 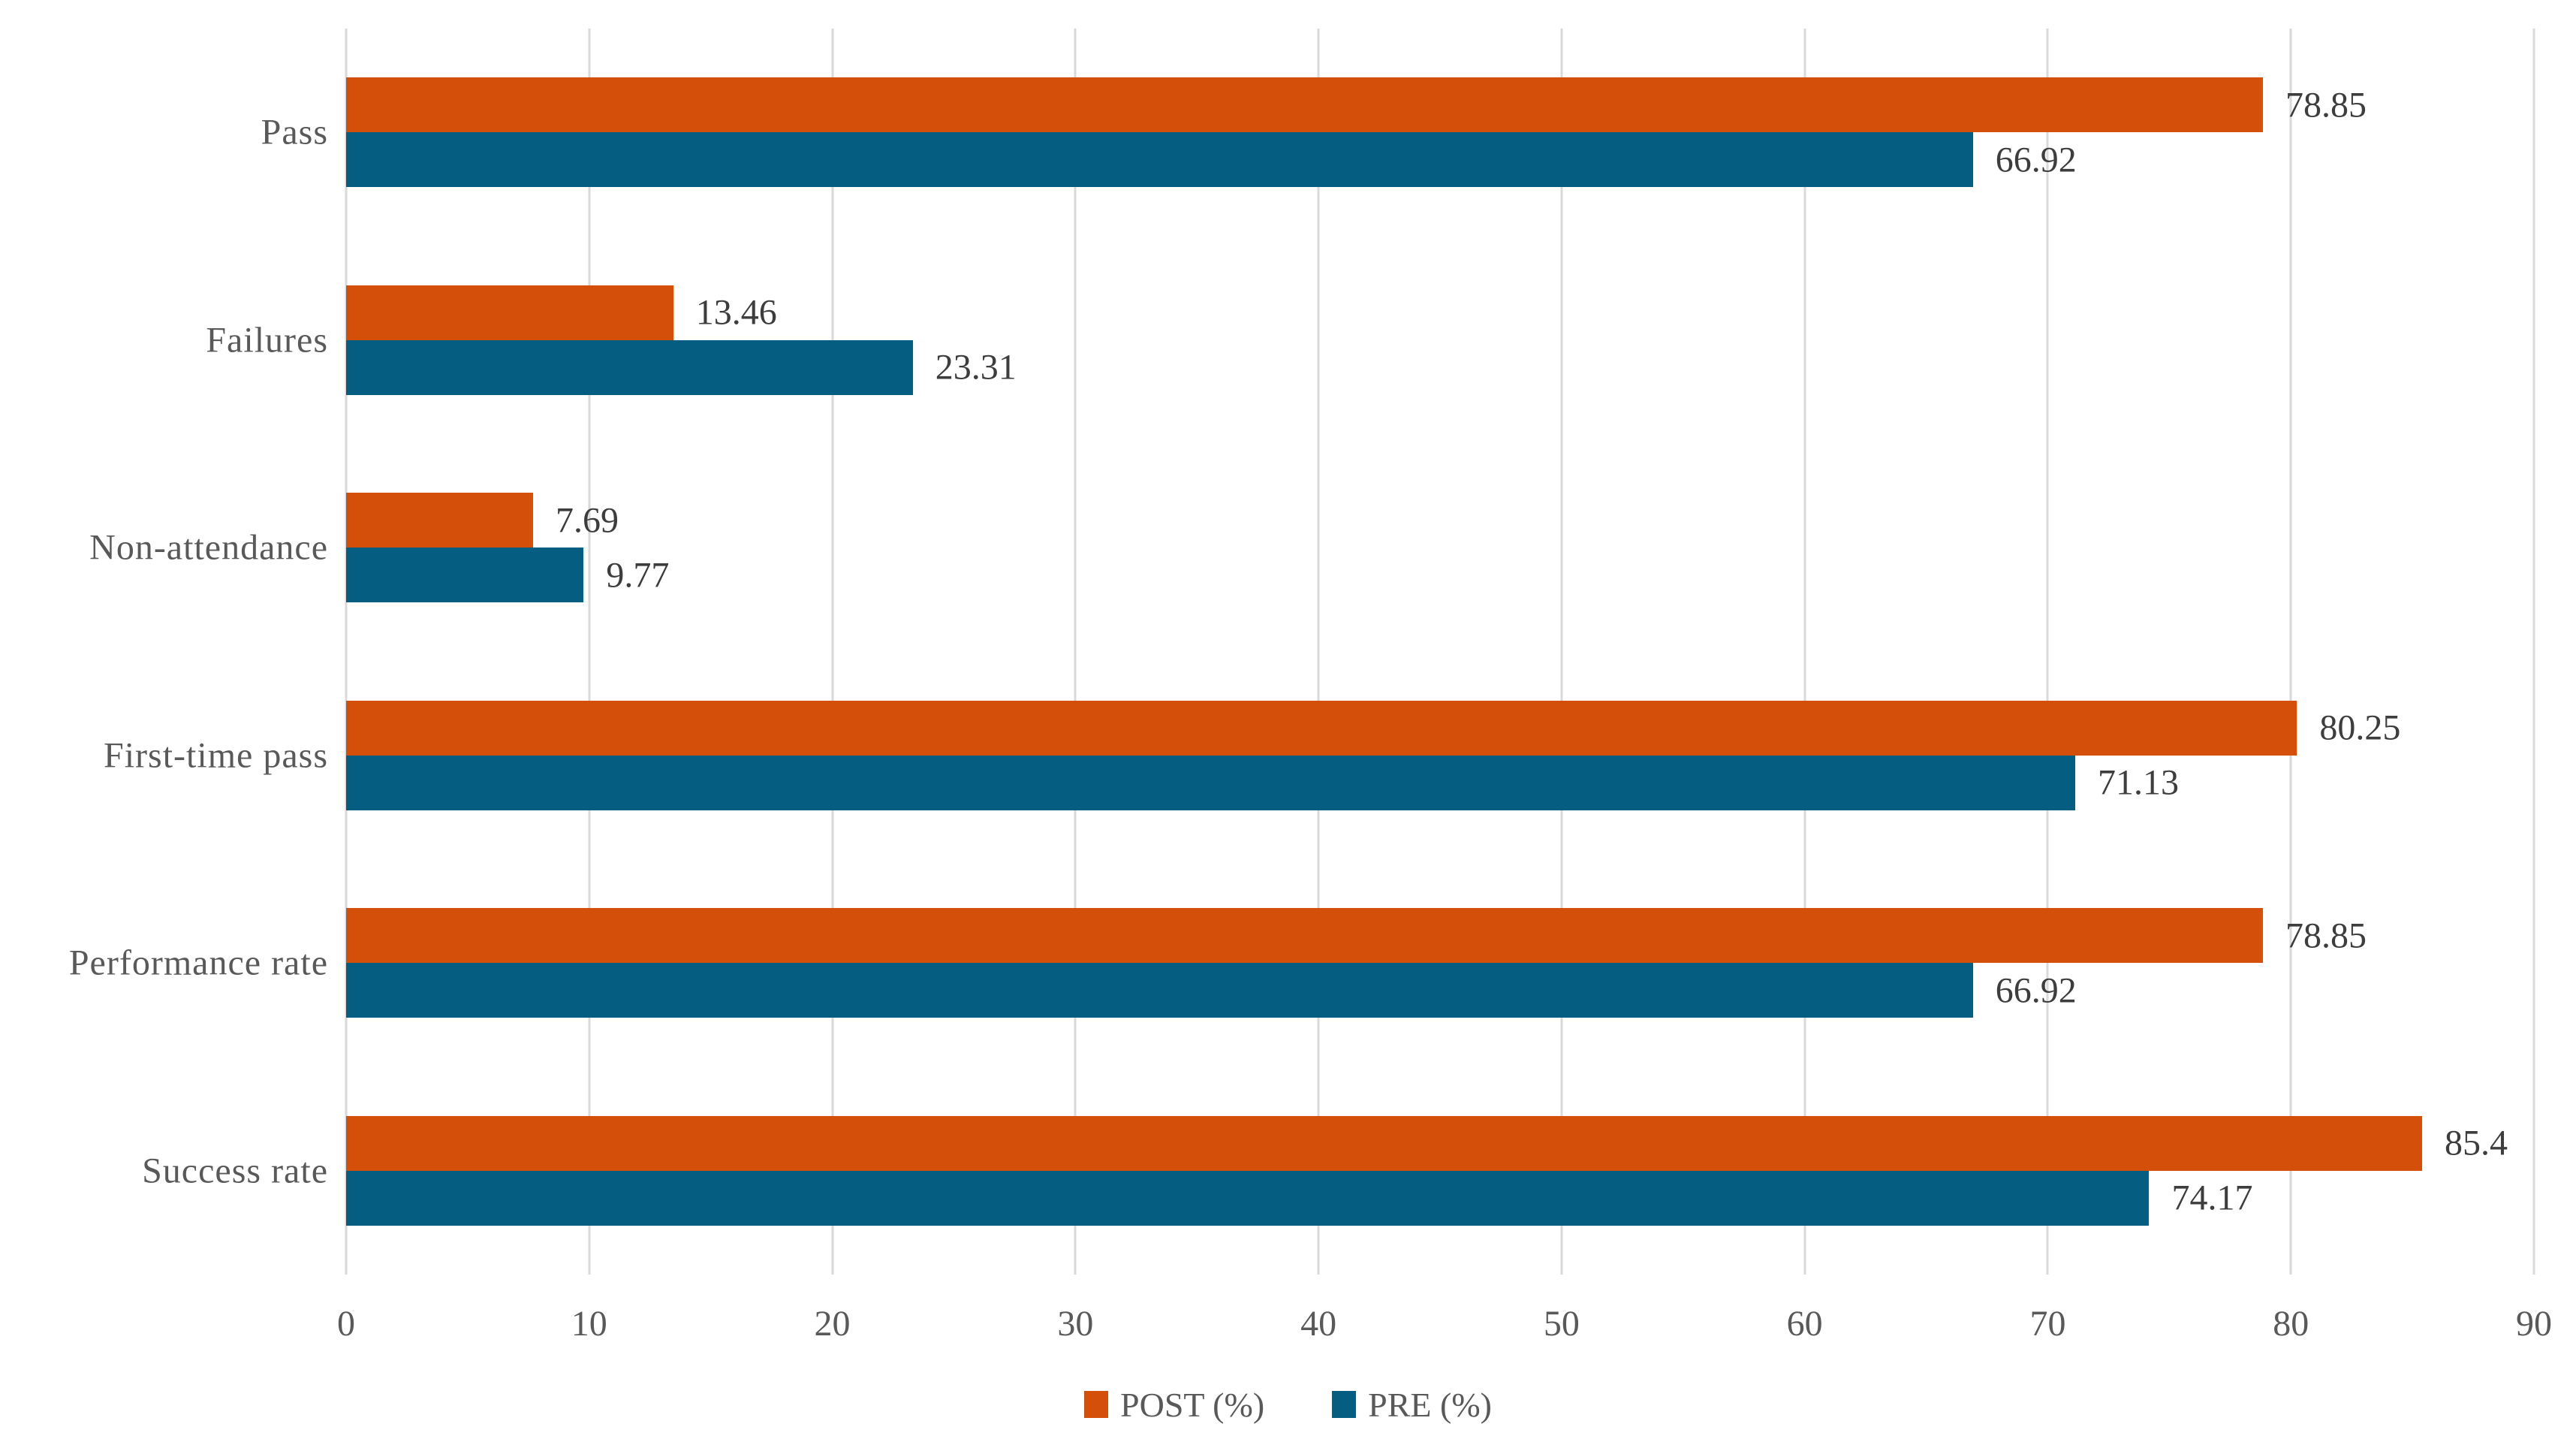 I want to click on value-label: 7.69, so click(x=587, y=520).